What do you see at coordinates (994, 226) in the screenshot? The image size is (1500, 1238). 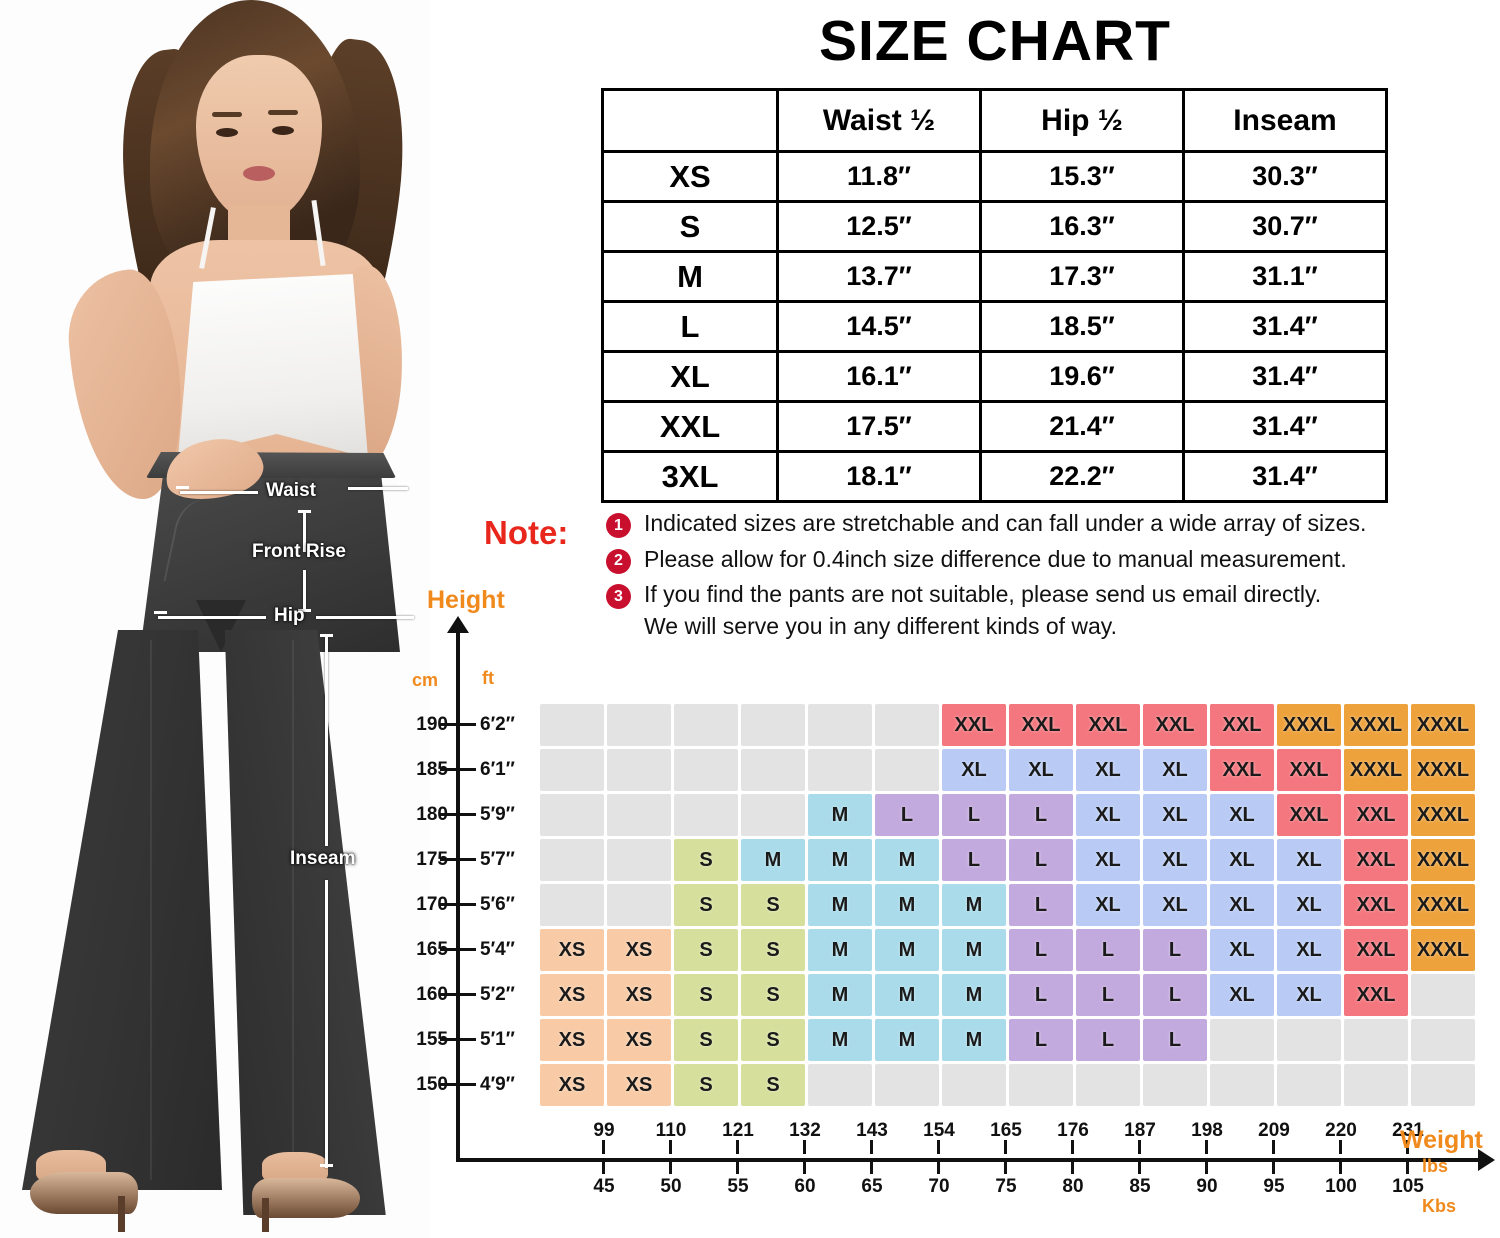 I see `table-row: S 12.5″ 16.3″ 30.7″` at bounding box center [994, 226].